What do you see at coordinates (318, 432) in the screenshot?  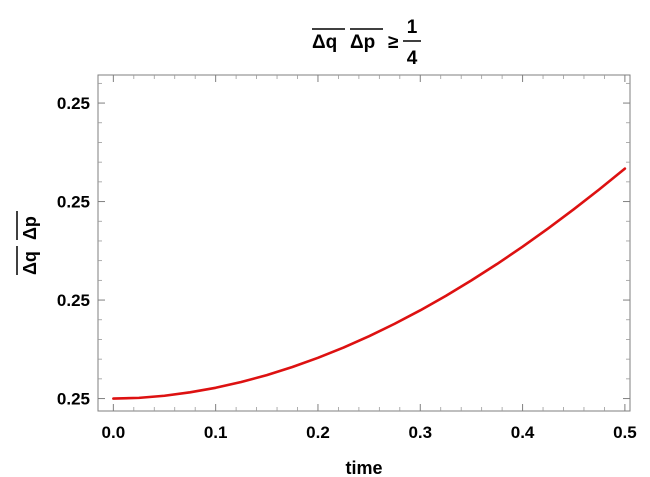 I see `x-tick-label: 0.2` at bounding box center [318, 432].